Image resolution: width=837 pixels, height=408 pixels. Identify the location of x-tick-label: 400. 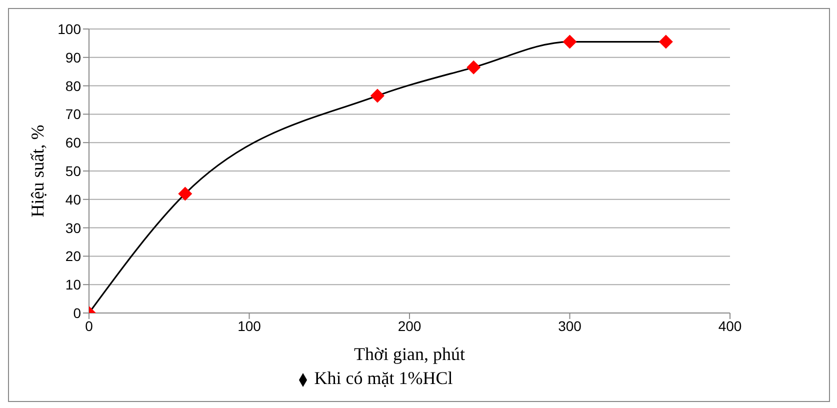
(730, 326).